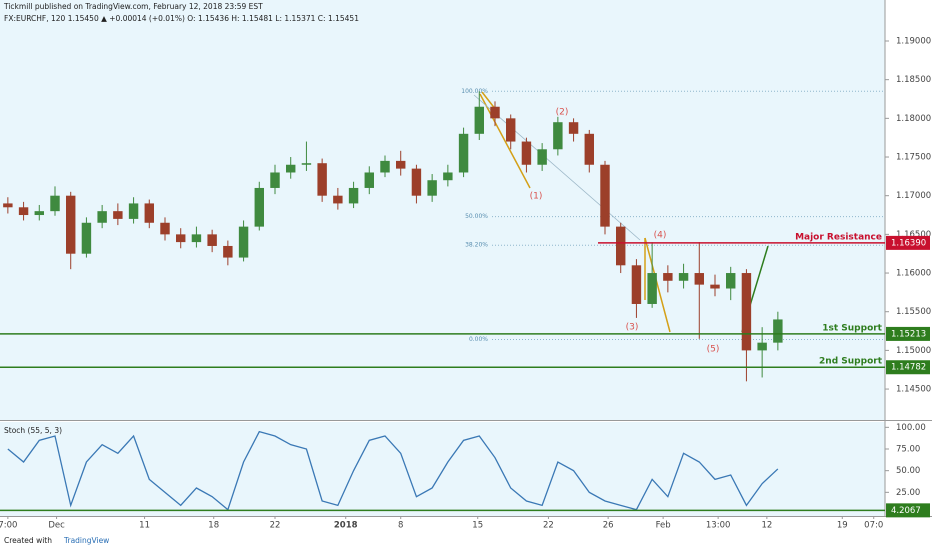  What do you see at coordinates (86, 540) in the screenshot?
I see `footer-brand: TradingView` at bounding box center [86, 540].